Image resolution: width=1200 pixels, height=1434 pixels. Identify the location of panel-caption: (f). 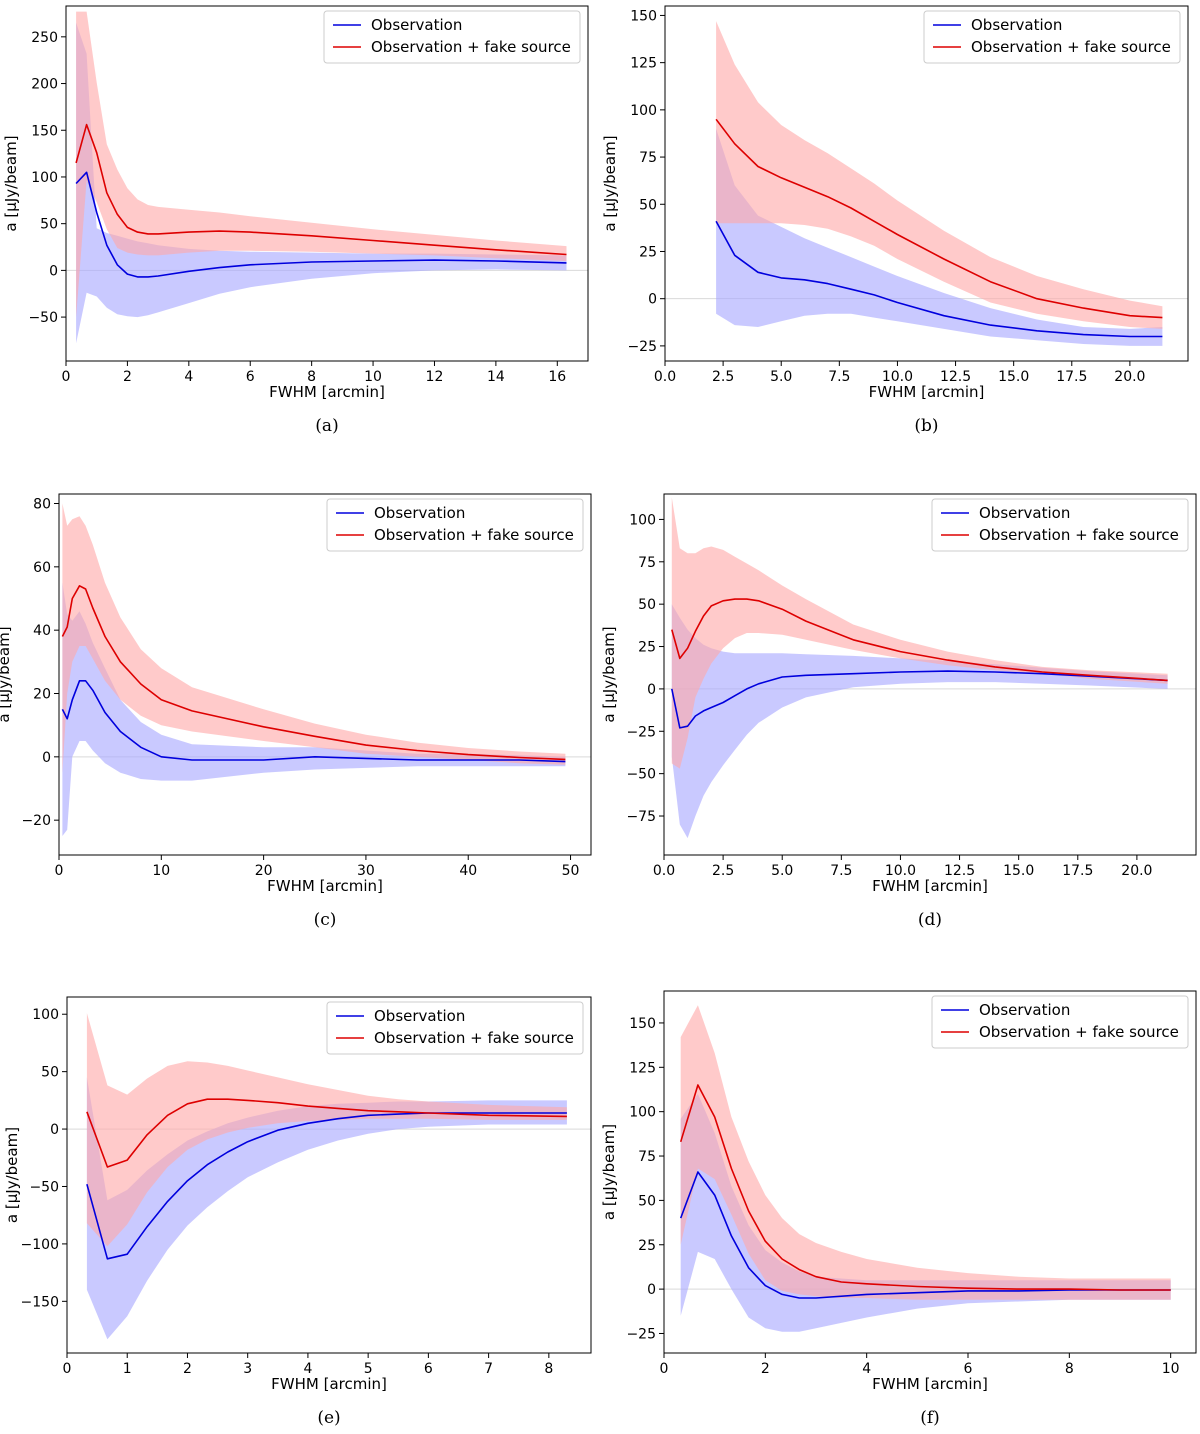
(930, 1418).